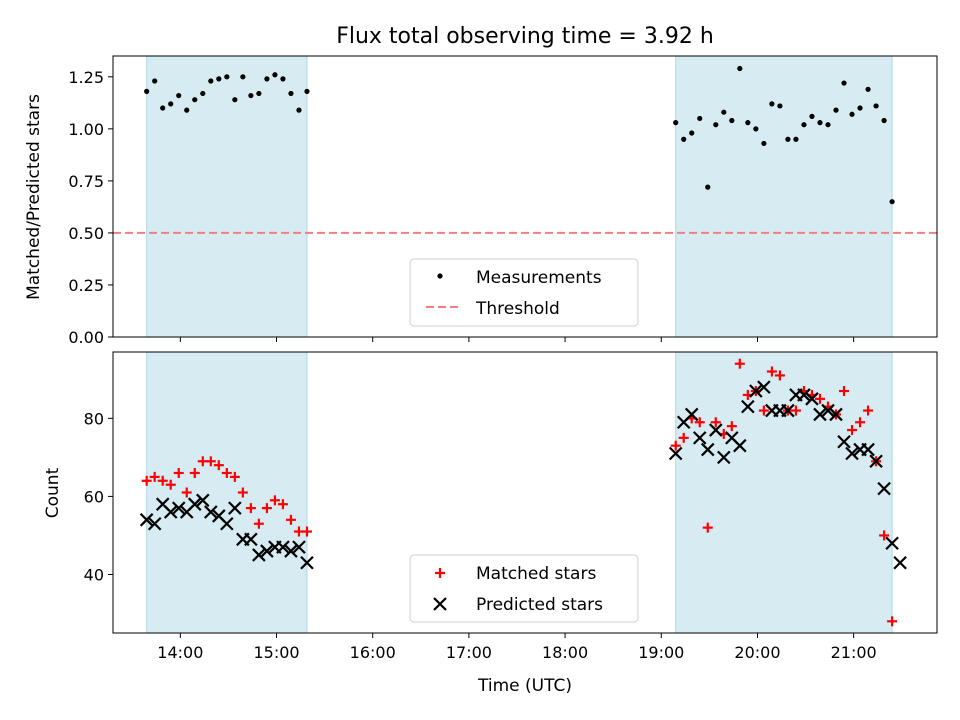  I want to click on y-tick-label: 0.00, so click(86, 337).